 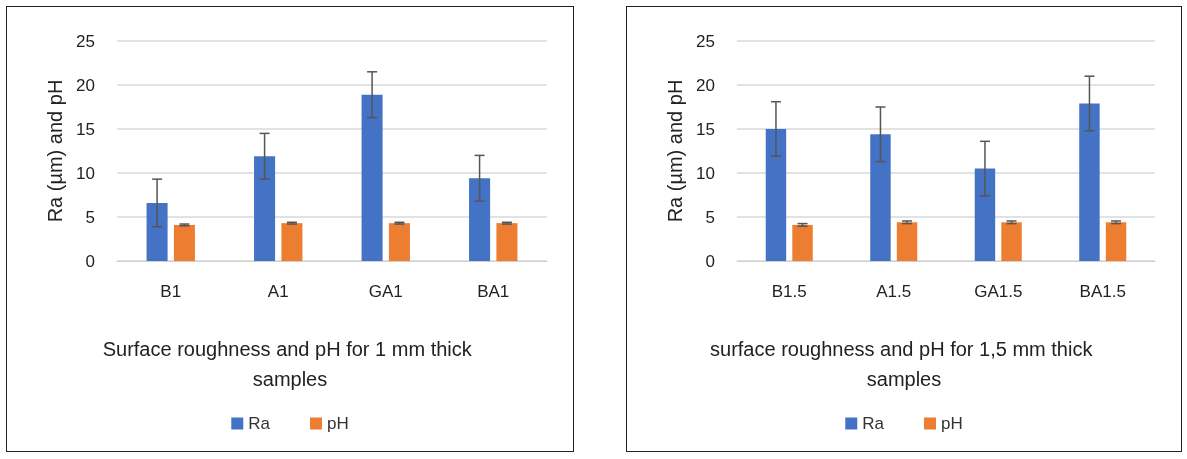 I want to click on text: Surface roughness and pH for 1 mm thick samples, so click(x=290, y=364).